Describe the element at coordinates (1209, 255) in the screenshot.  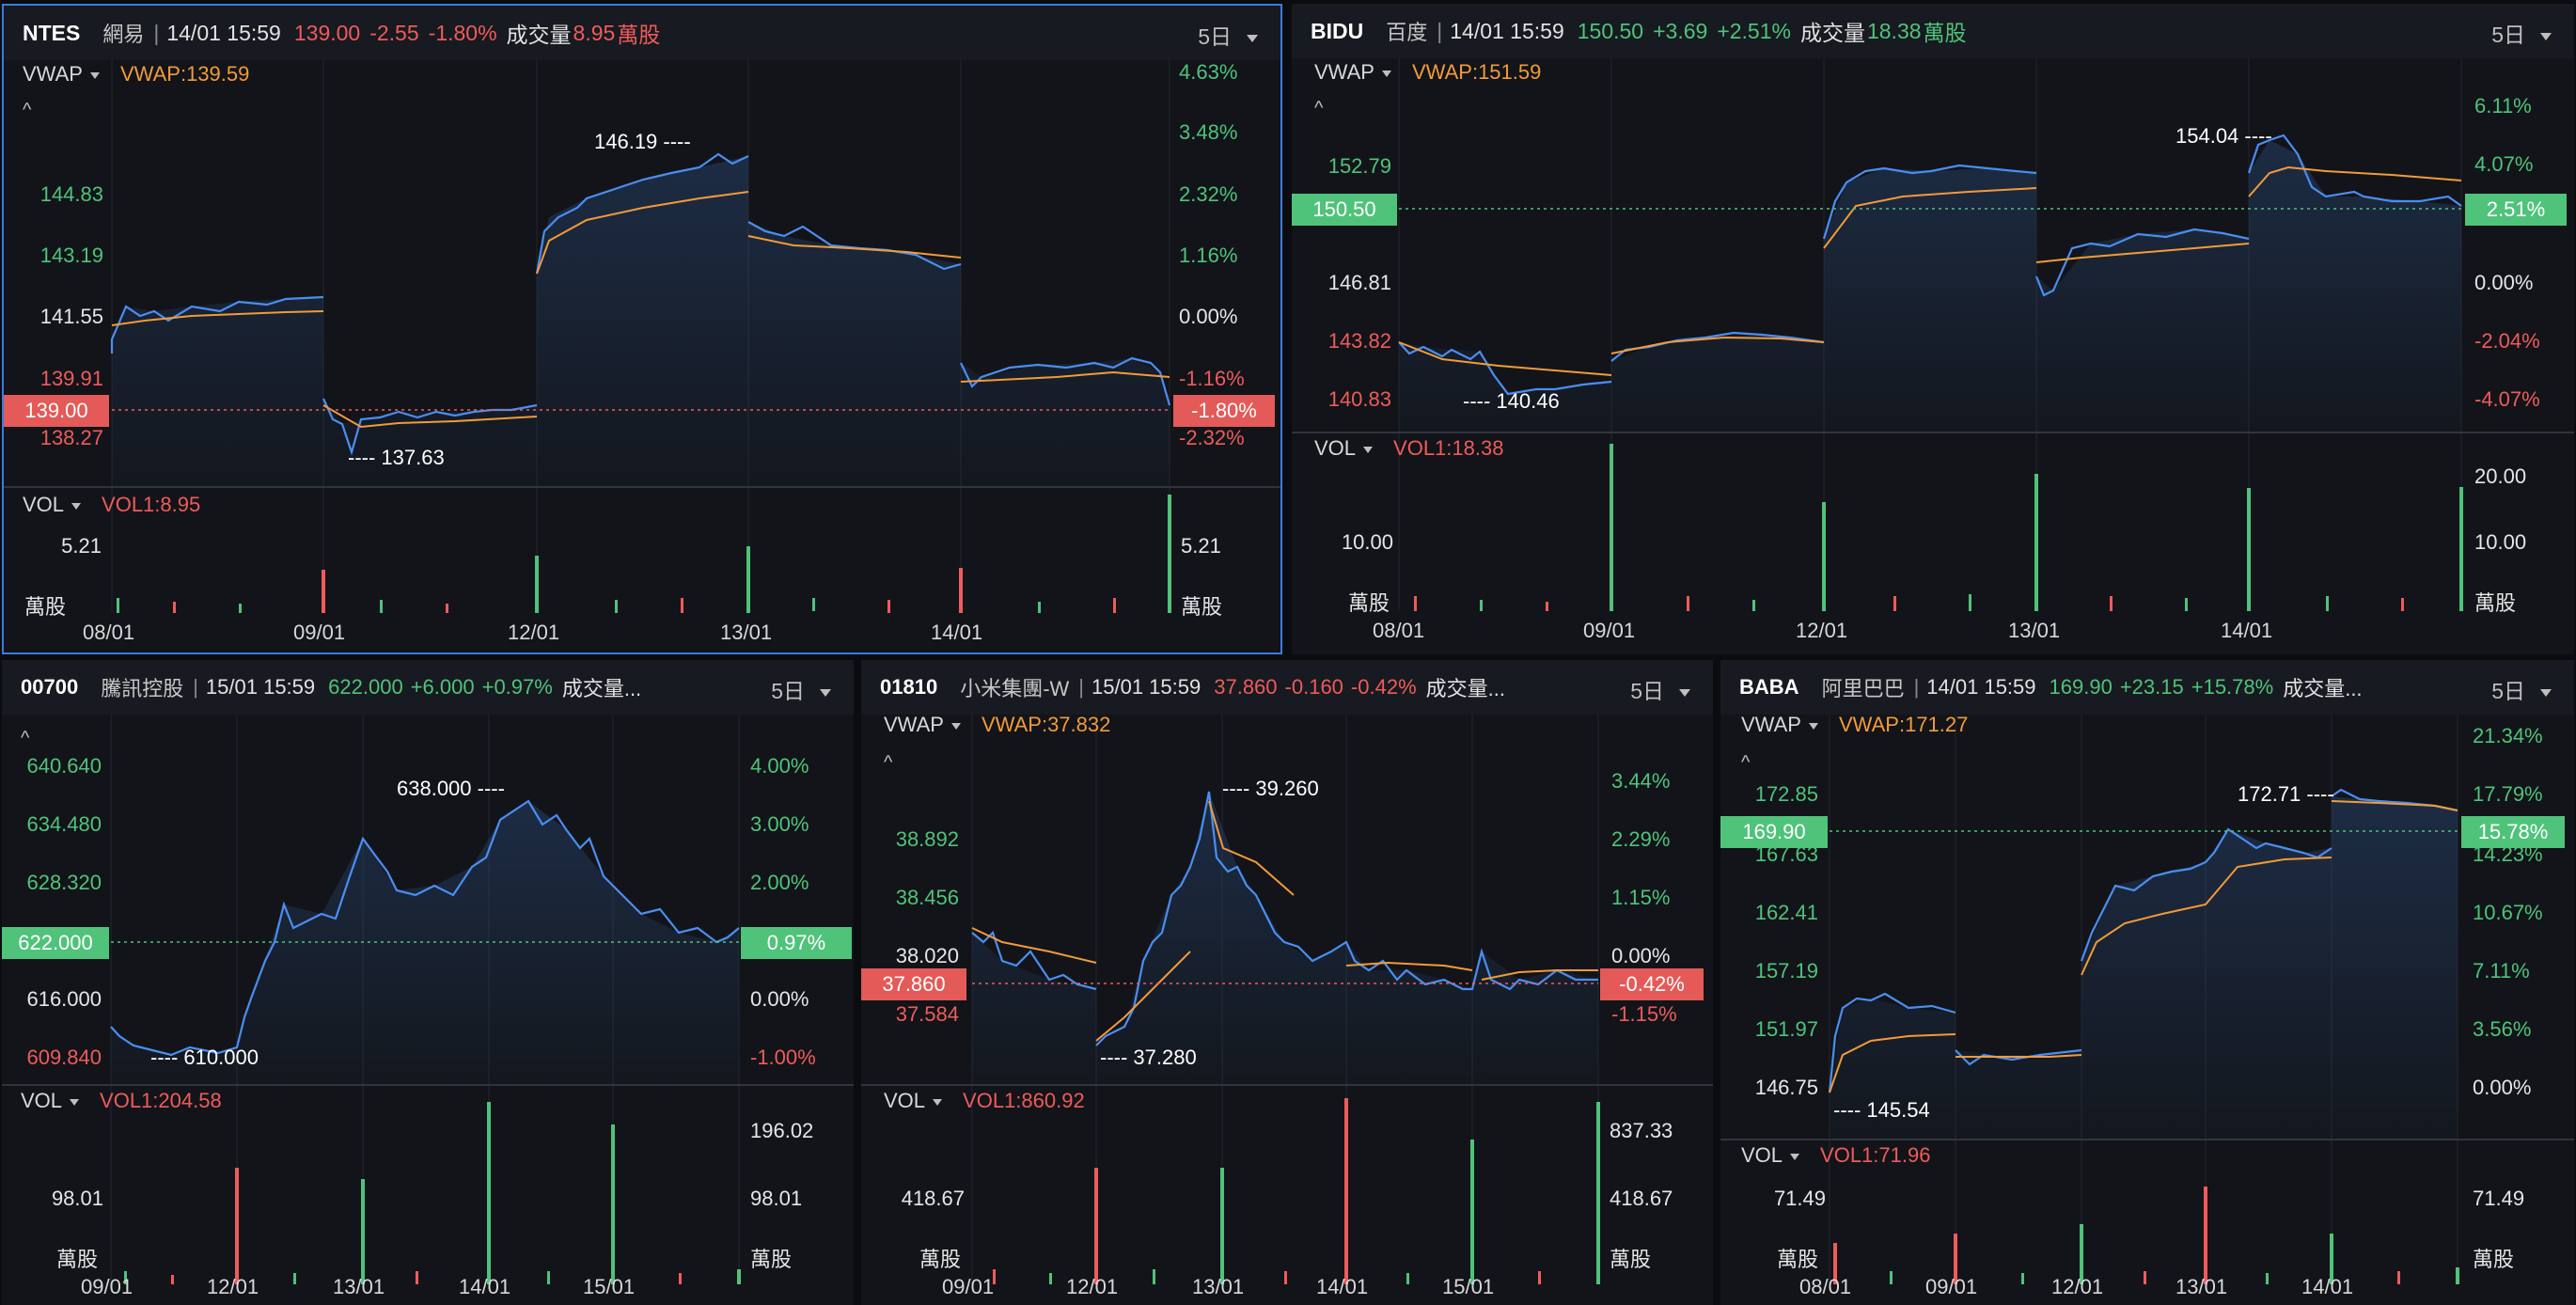
I see `tick: 1.16%` at that location.